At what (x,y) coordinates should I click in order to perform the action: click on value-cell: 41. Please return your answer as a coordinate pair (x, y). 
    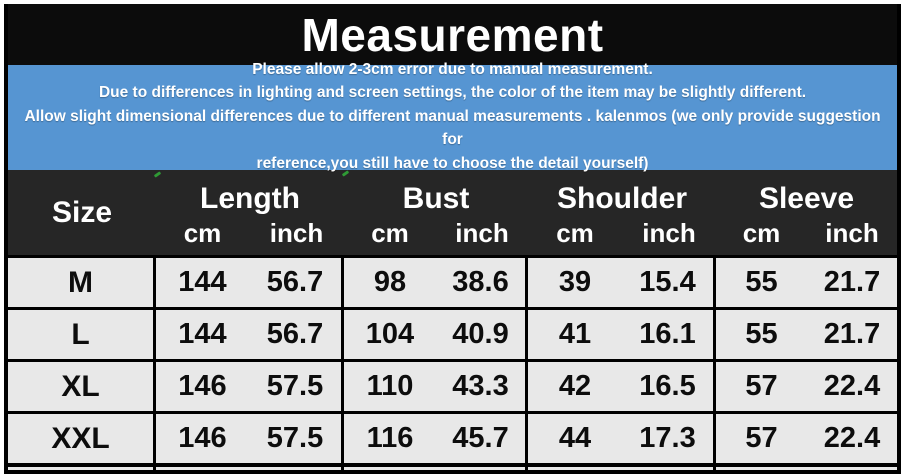
    Looking at the image, I should click on (575, 334).